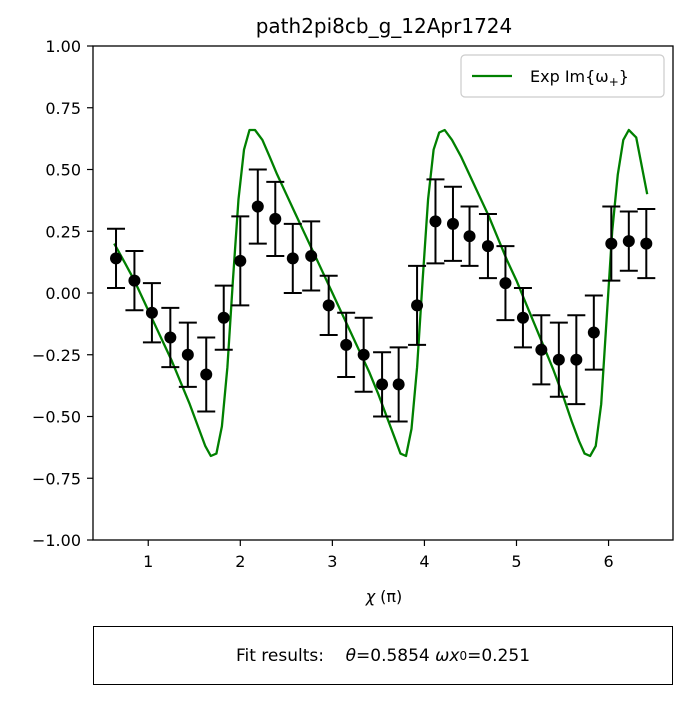  Describe the element at coordinates (240, 561) in the screenshot. I see `x-tick-label: 2` at that location.